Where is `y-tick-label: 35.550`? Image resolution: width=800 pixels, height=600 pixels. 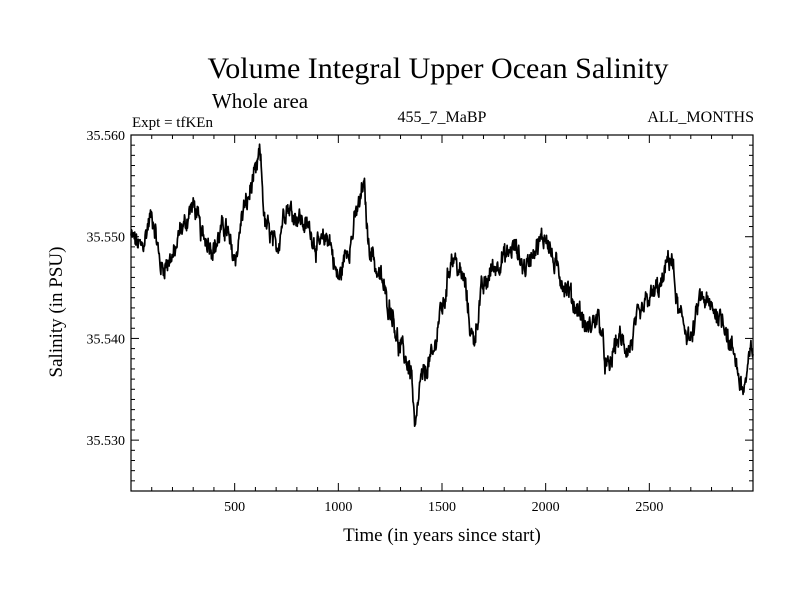 y-tick-label: 35.550 is located at coordinates (106, 238).